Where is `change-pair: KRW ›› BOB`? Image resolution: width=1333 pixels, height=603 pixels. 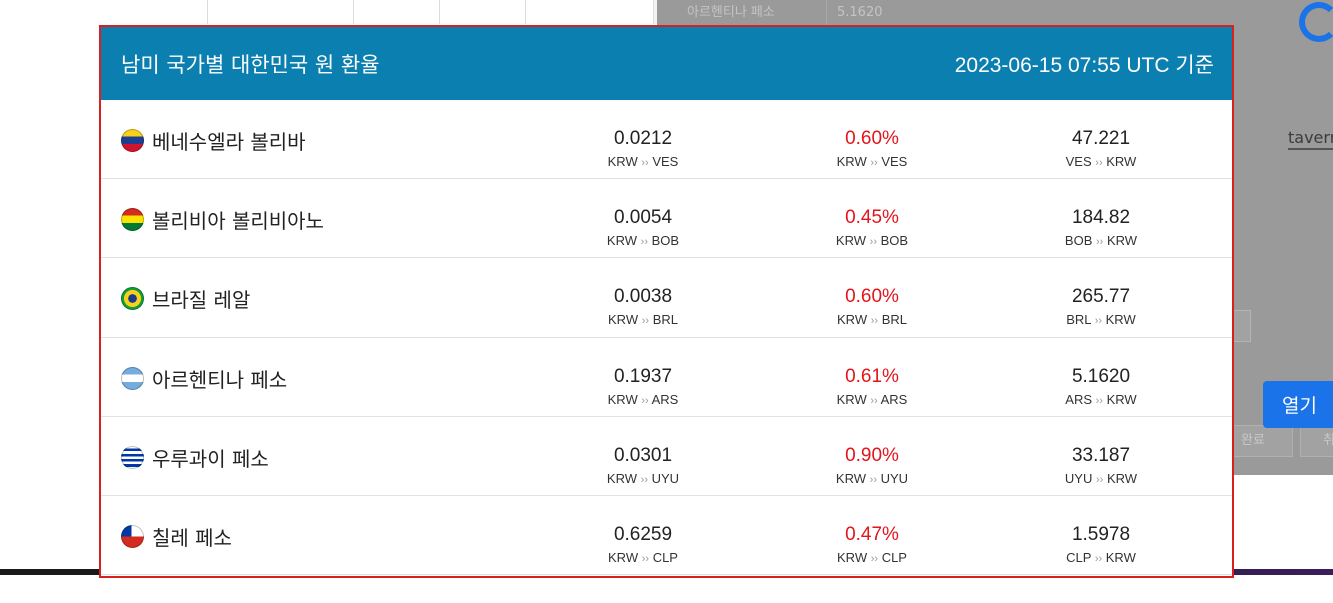
change-pair: KRW ›› BOB is located at coordinates (872, 241).